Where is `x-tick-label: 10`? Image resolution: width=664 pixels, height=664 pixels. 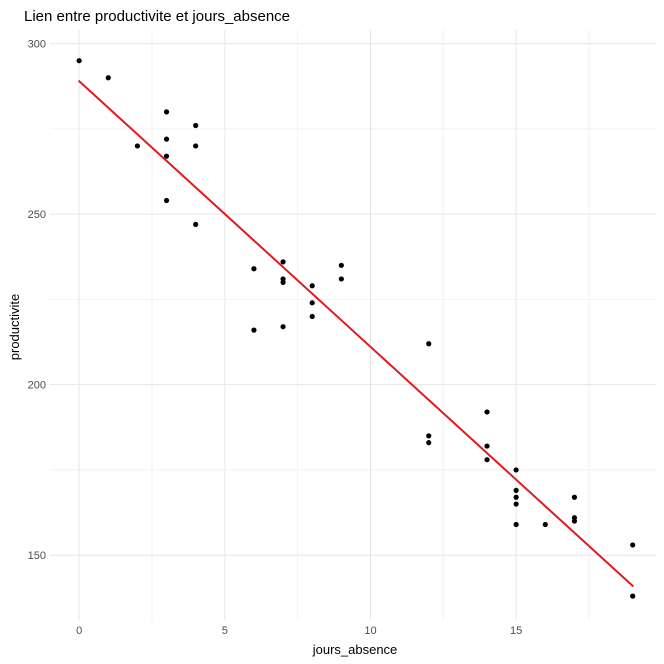 x-tick-label: 10 is located at coordinates (370, 631).